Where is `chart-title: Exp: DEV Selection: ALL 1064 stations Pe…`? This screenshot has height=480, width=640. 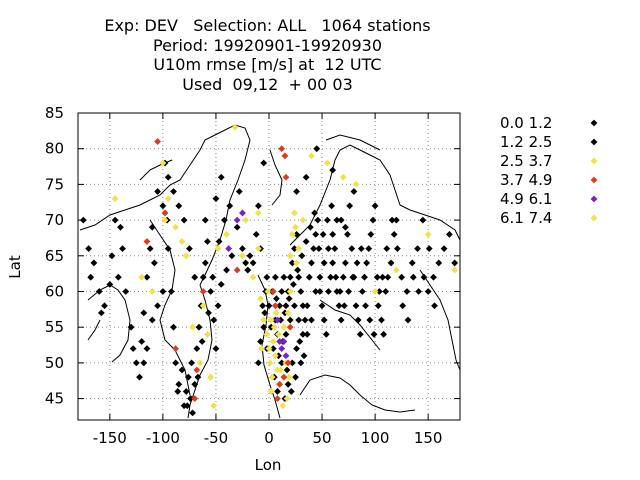
chart-title: Exp: DEV Selection: ALL 1064 stations Pe… is located at coordinates (267, 55).